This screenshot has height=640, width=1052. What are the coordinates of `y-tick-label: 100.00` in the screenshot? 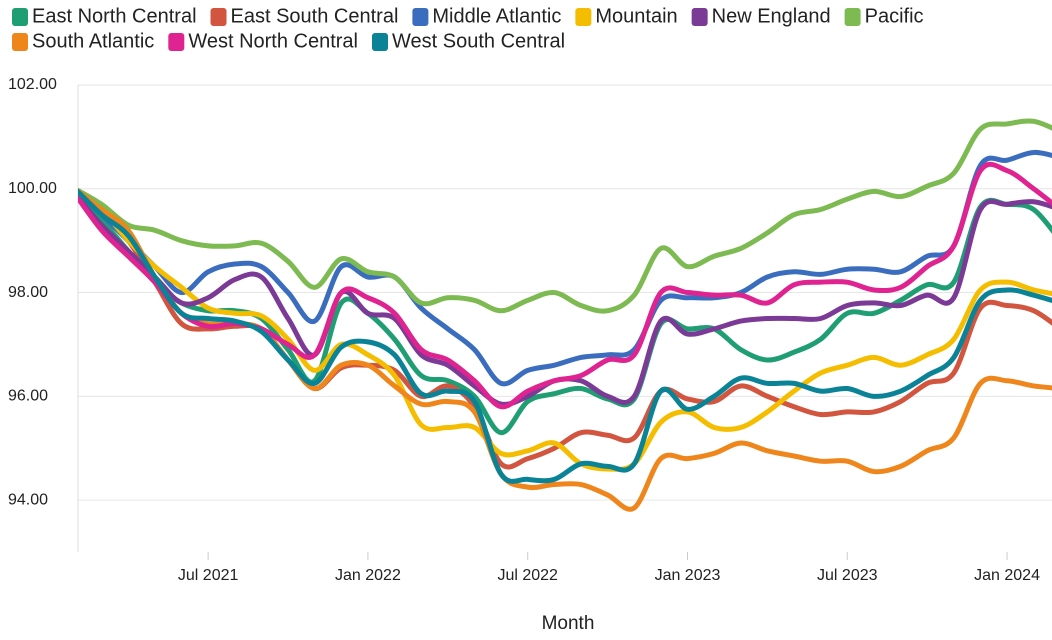 It's located at (32, 188).